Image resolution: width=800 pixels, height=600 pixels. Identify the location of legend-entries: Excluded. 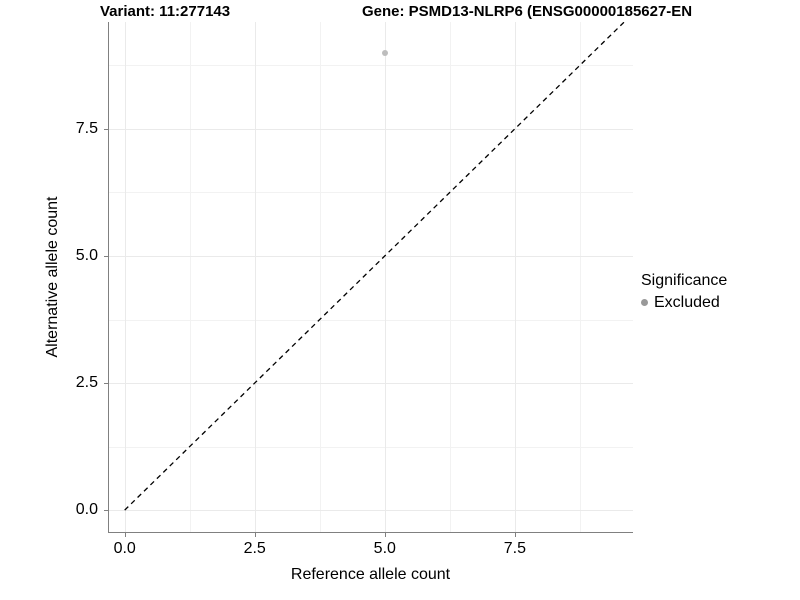
(684, 302).